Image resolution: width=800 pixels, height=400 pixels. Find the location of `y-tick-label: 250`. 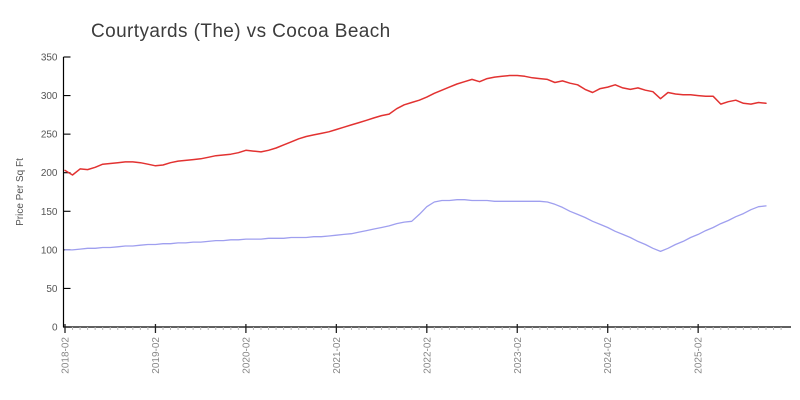

y-tick-label: 250 is located at coordinates (49, 135).